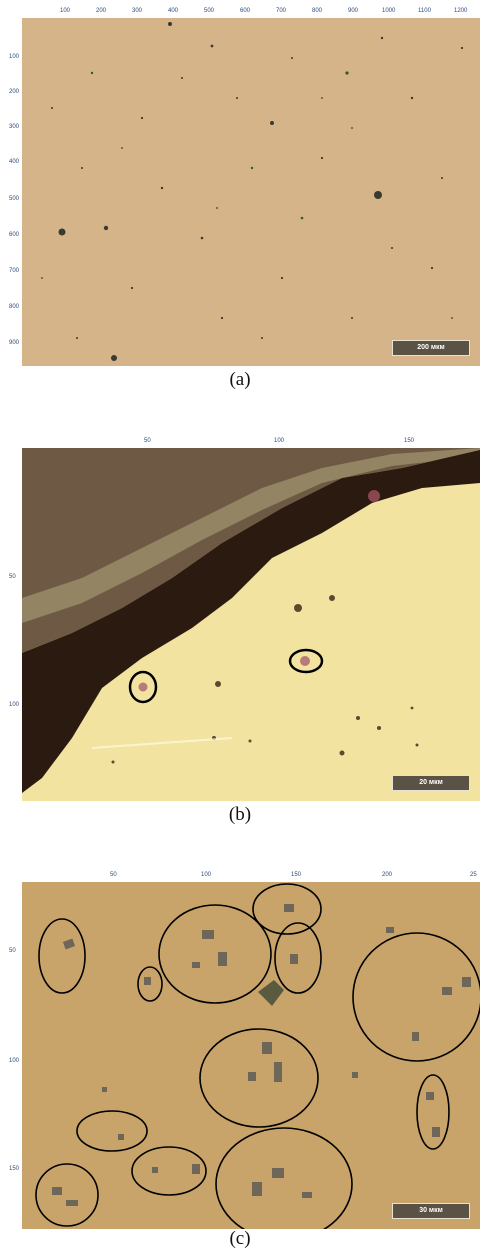  I want to click on left-ruler-c: 50 100 150, so click(15, 1048).